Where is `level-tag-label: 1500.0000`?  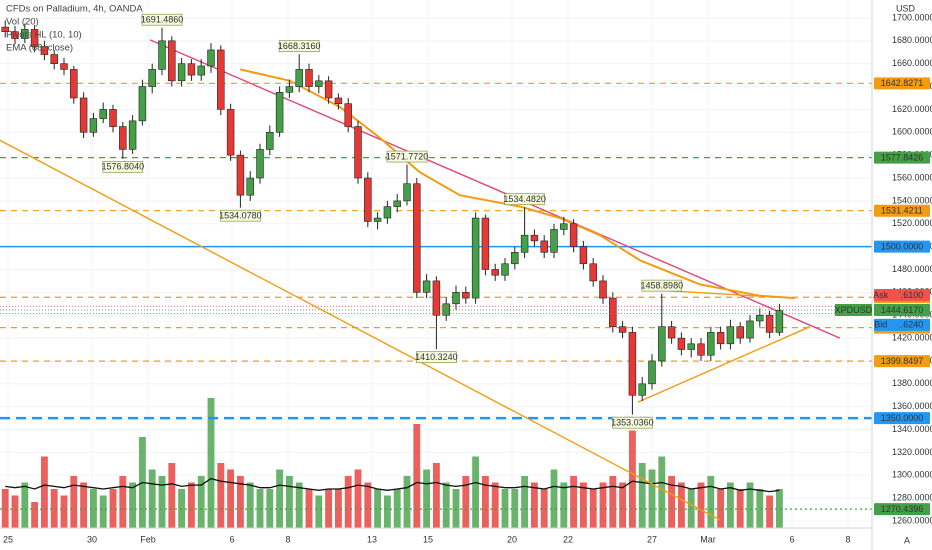
level-tag-label: 1500.0000 is located at coordinates (902, 246).